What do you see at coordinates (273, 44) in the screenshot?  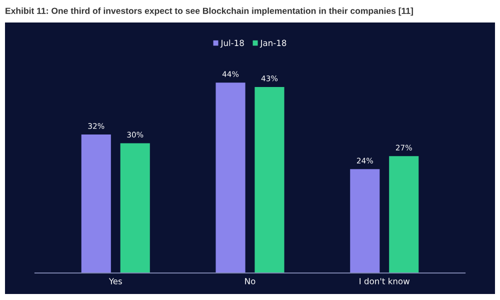 I see `legend-label: Jan-18` at bounding box center [273, 44].